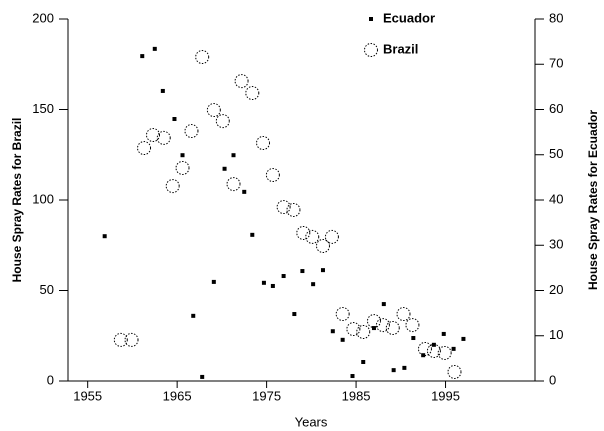 This screenshot has width=604, height=431. Describe the element at coordinates (556, 63) in the screenshot. I see `y2-tick-label: 70` at that location.